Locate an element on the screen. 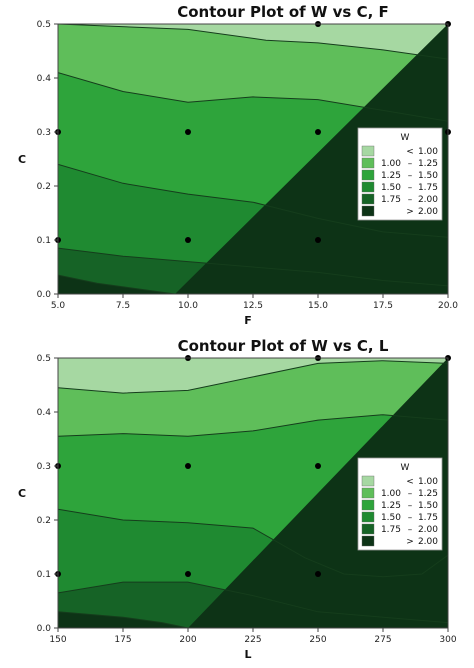 The image size is (474, 668). x-tick-label: 250 is located at coordinates (317, 640).